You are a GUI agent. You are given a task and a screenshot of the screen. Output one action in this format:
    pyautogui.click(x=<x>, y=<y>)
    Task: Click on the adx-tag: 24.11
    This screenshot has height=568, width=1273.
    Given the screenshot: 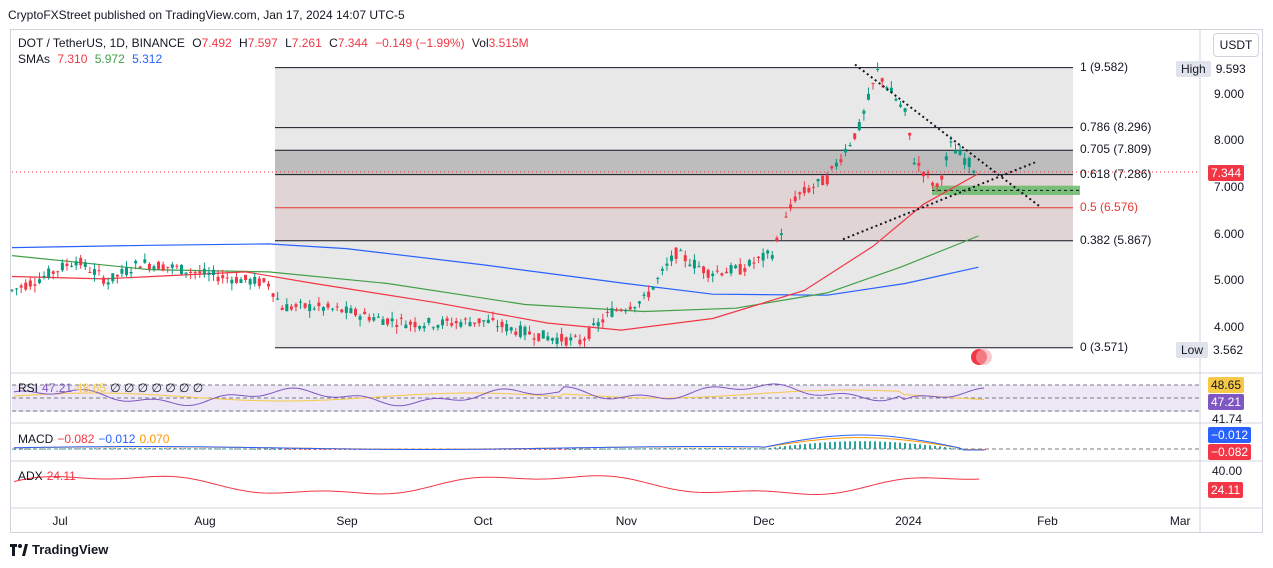 What is the action you would take?
    pyautogui.click(x=1226, y=490)
    